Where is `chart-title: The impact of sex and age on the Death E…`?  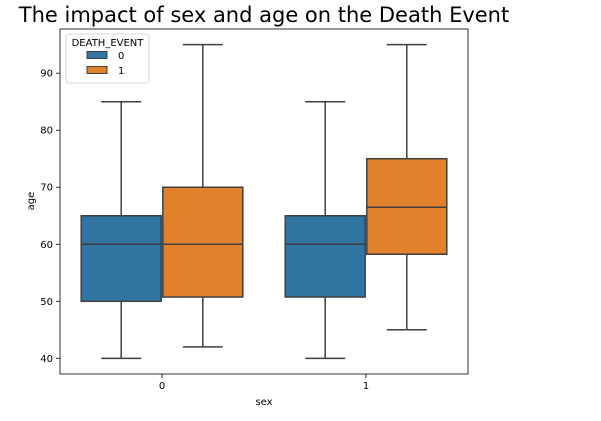 chart-title: The impact of sex and age on the Death E… is located at coordinates (263, 15).